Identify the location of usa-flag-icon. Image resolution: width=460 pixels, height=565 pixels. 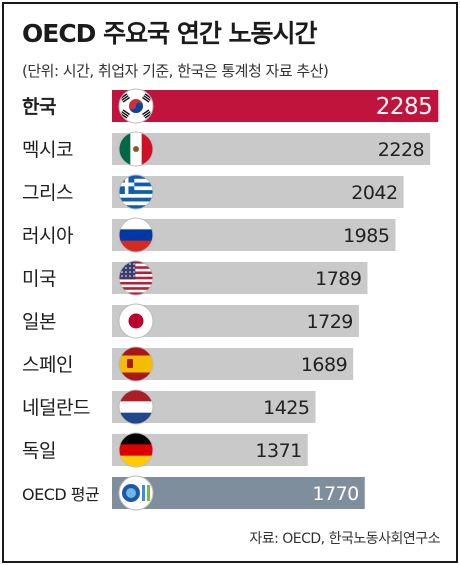
(136, 278).